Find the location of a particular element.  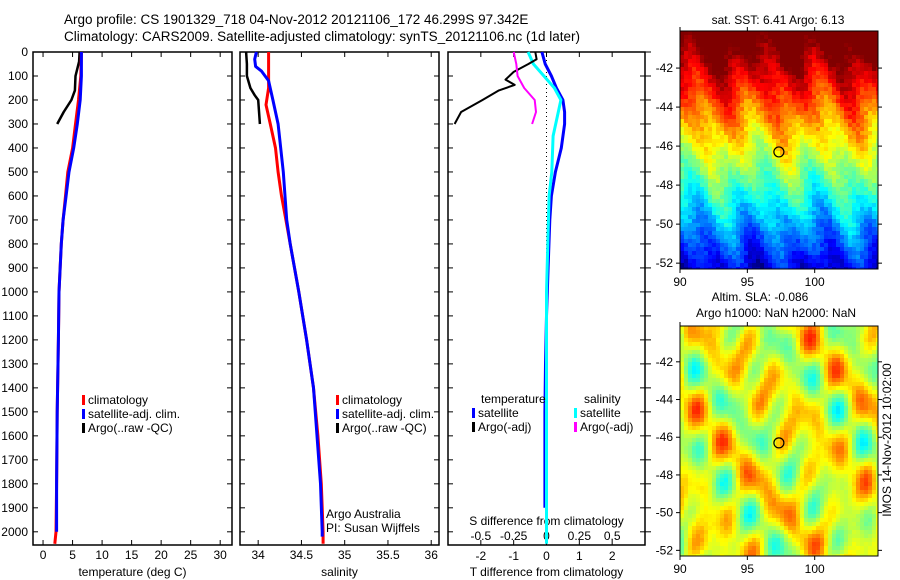

x2-tick-label: -0.25 is located at coordinates (514, 536).